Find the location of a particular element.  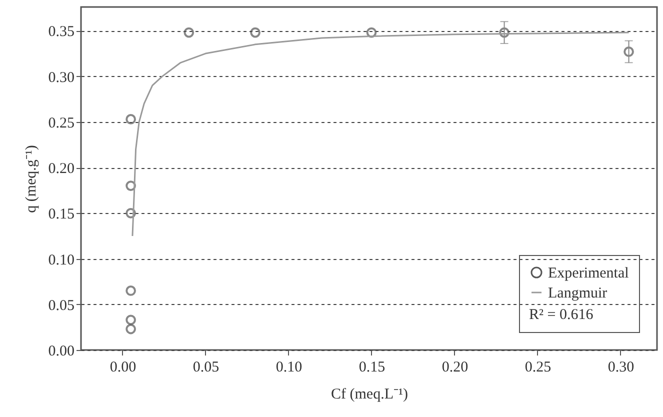

legend-label: Experimental is located at coordinates (588, 274).